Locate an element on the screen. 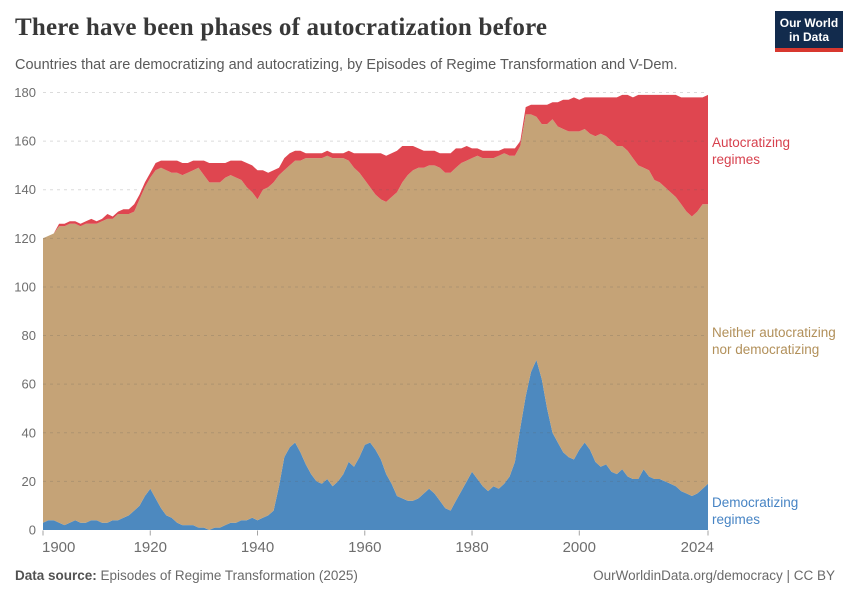 The height and width of the screenshot is (600, 850). legend-label-democratizing: Democratizing regimes is located at coordinates (755, 511).